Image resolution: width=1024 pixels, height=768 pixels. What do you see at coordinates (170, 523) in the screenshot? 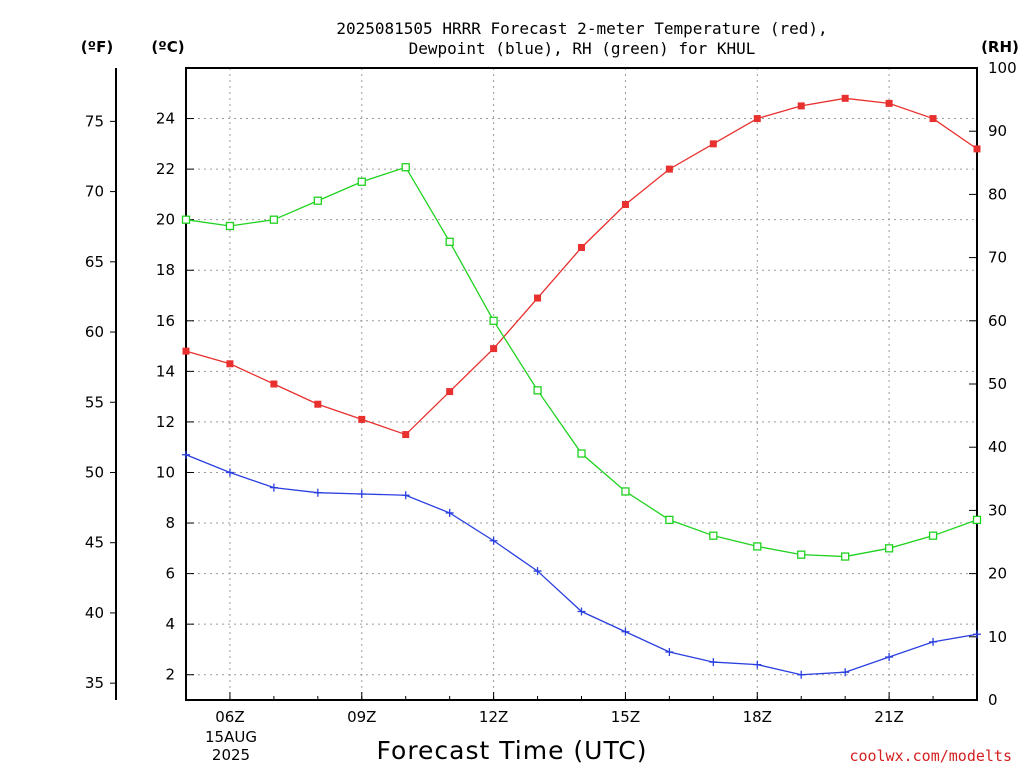
I see `celsius-tick-label: 8` at bounding box center [170, 523].